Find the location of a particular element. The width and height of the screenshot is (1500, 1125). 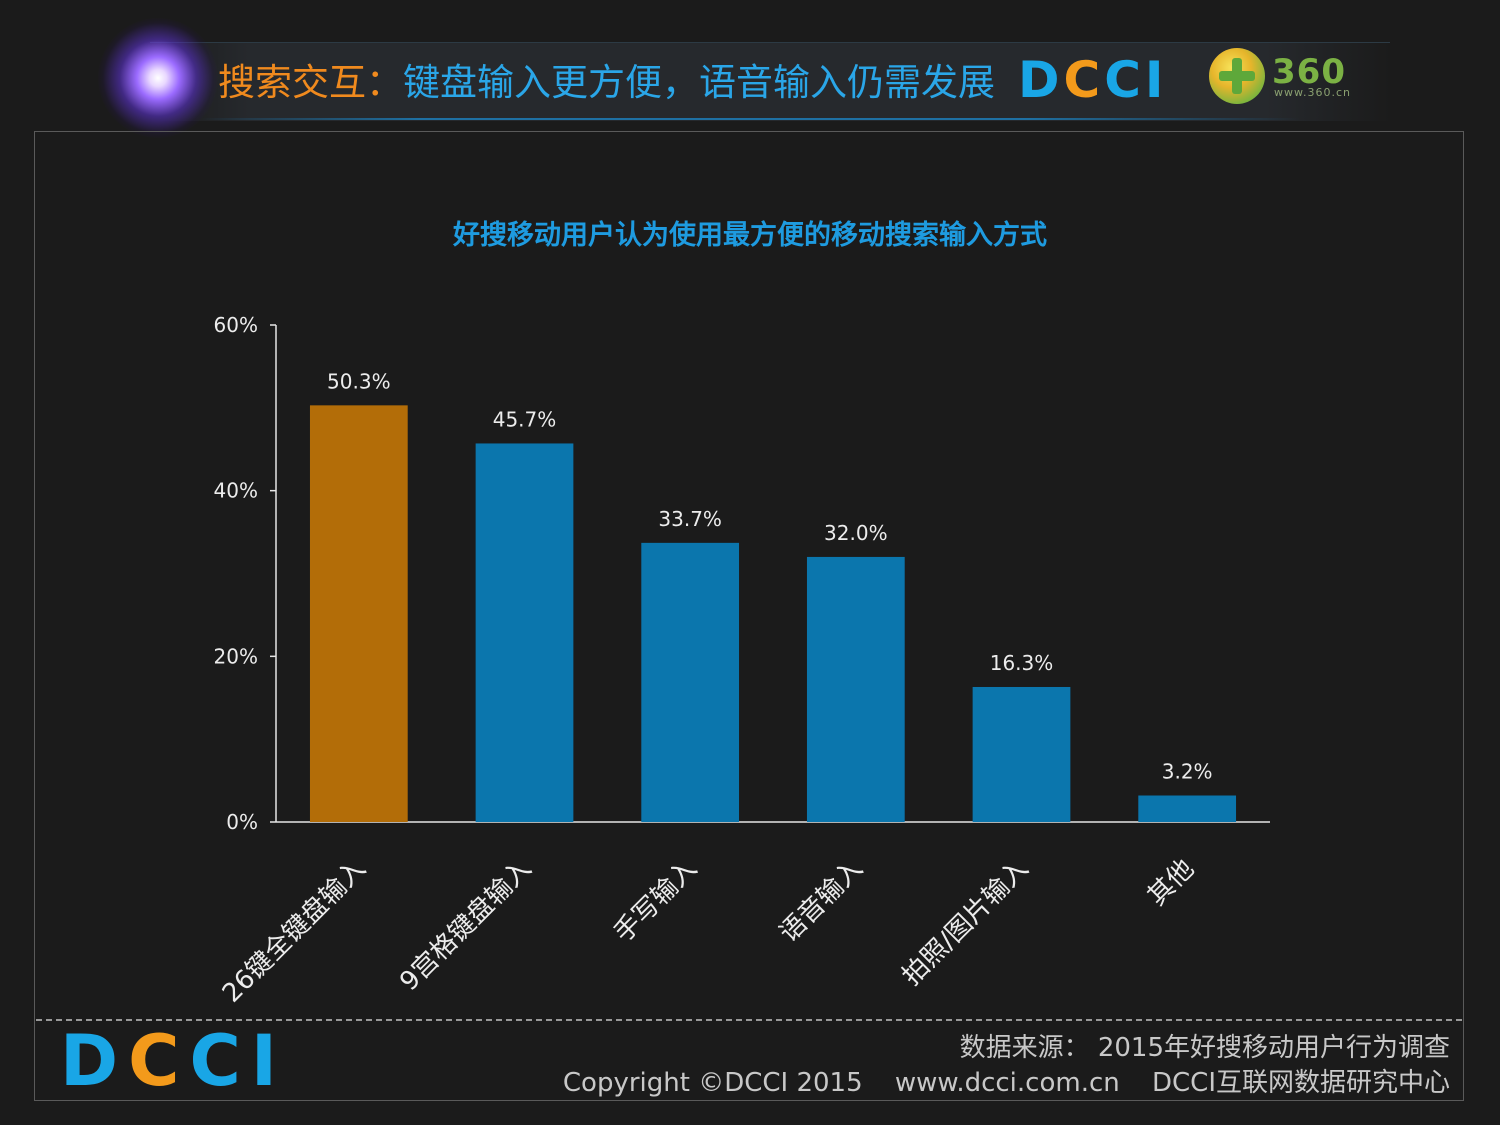

y-tick-label: 40% is located at coordinates (236, 491).